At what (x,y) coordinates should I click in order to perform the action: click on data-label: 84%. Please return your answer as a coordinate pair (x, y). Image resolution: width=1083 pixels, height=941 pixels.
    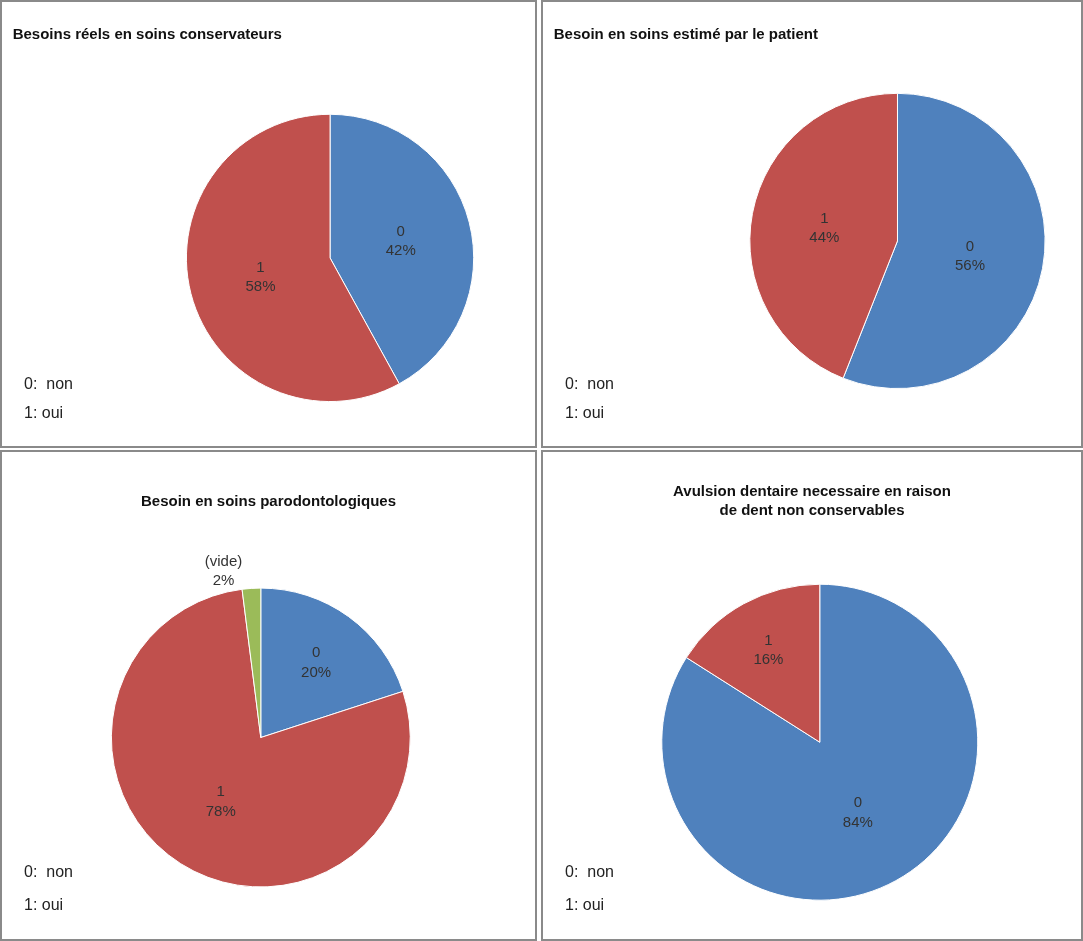
    Looking at the image, I should click on (857, 821).